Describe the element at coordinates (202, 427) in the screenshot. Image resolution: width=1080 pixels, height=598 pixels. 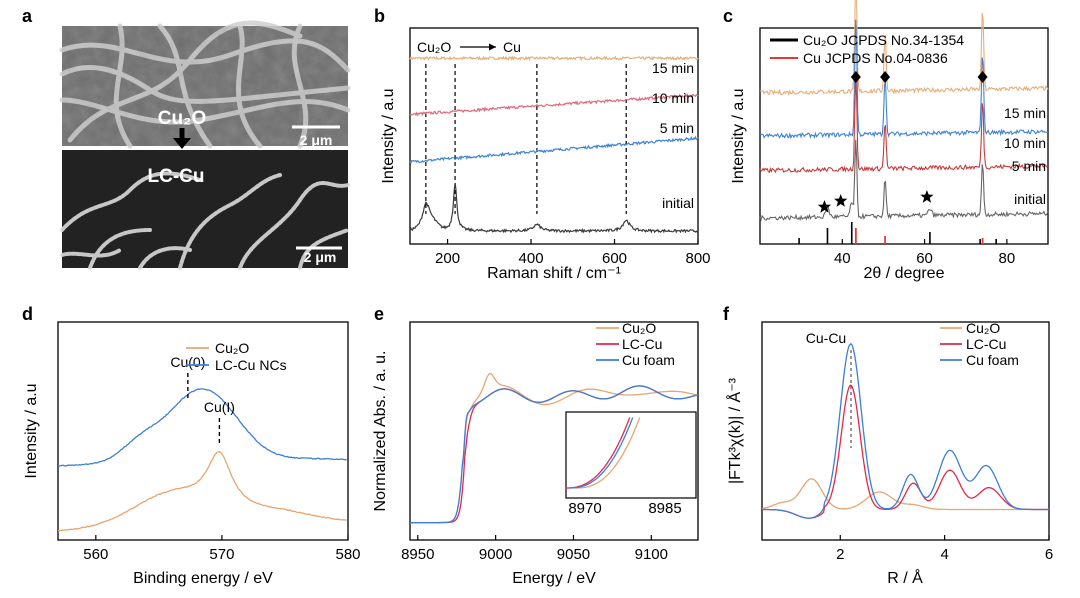
I see `xps-line-lccu` at that location.